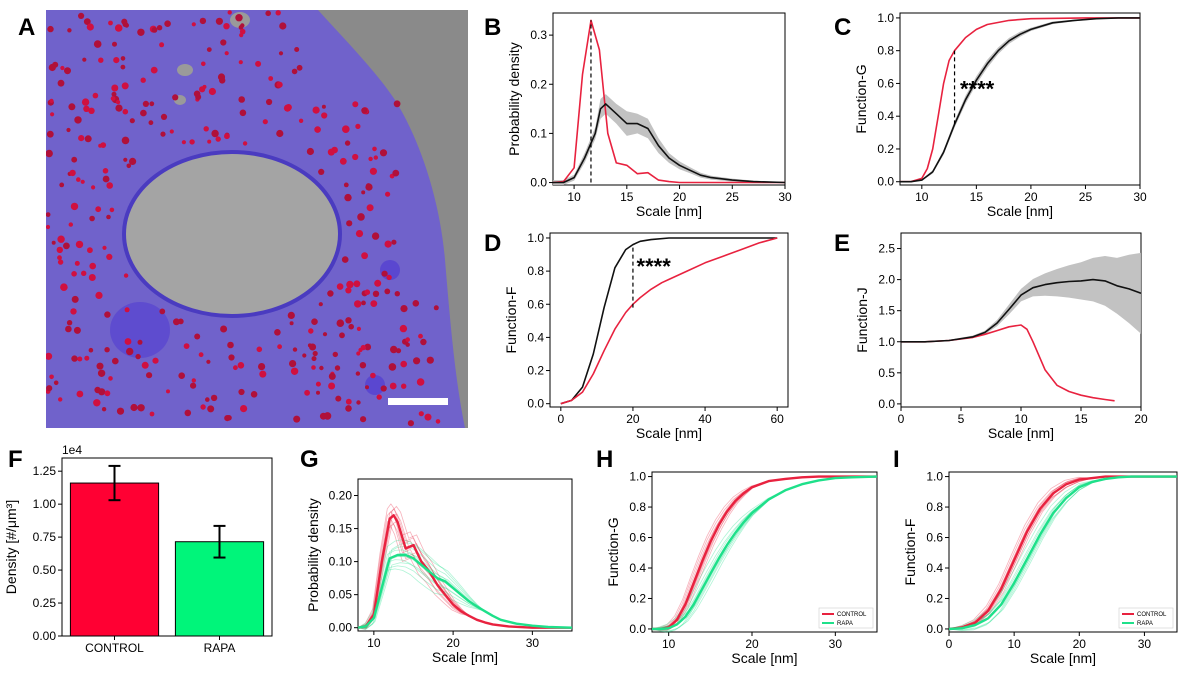  What do you see at coordinates (885, 51) in the screenshot?
I see `y-tick-label: 0.8` at bounding box center [885, 51].